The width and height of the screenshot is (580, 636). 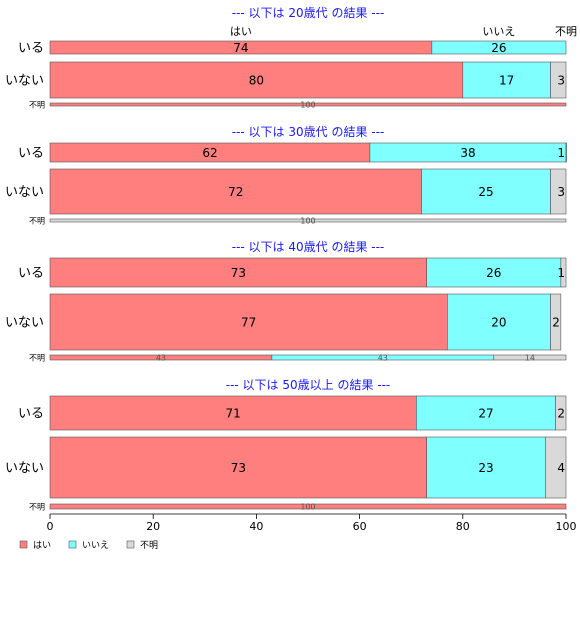 I want to click on data-label: 80, so click(x=256, y=81).